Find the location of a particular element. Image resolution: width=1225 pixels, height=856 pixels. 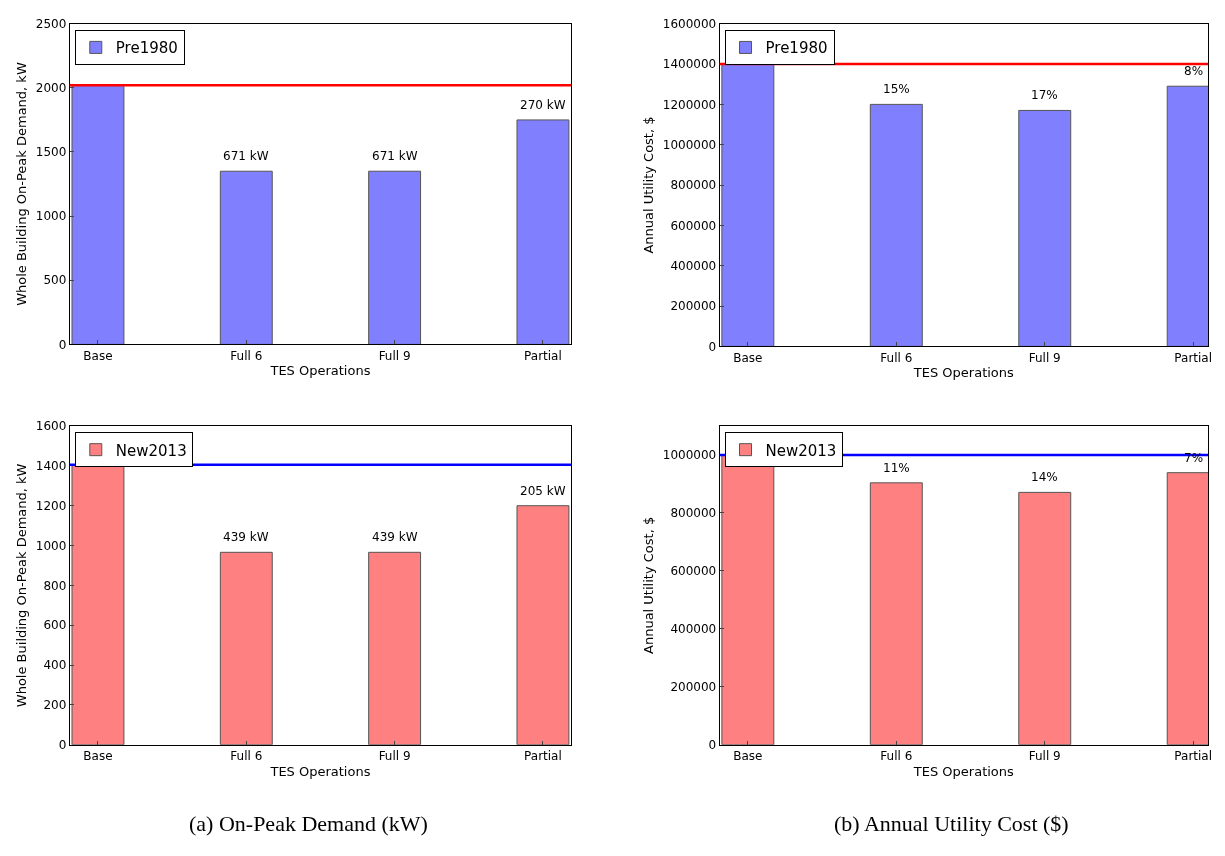

y-tick-label: 1500 is located at coordinates (51, 152).